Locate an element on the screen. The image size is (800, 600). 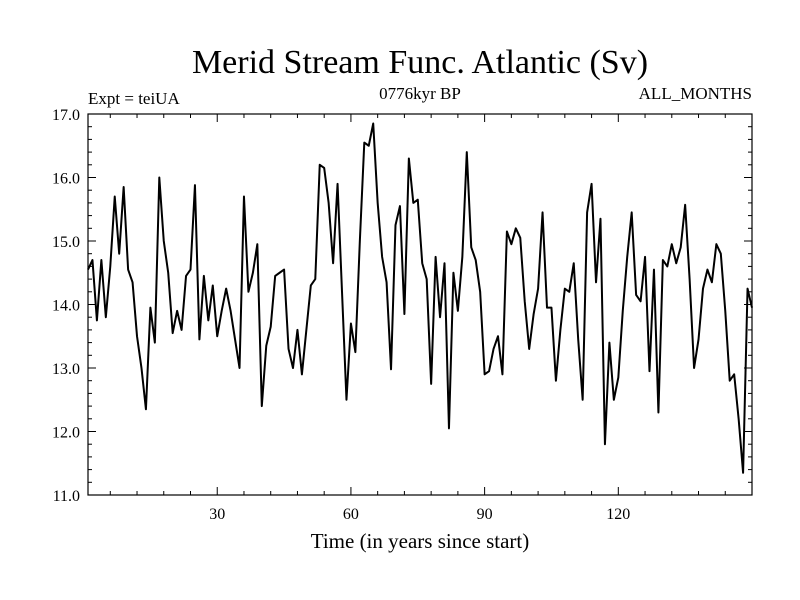
x-tick-label: 60 is located at coordinates (351, 514).